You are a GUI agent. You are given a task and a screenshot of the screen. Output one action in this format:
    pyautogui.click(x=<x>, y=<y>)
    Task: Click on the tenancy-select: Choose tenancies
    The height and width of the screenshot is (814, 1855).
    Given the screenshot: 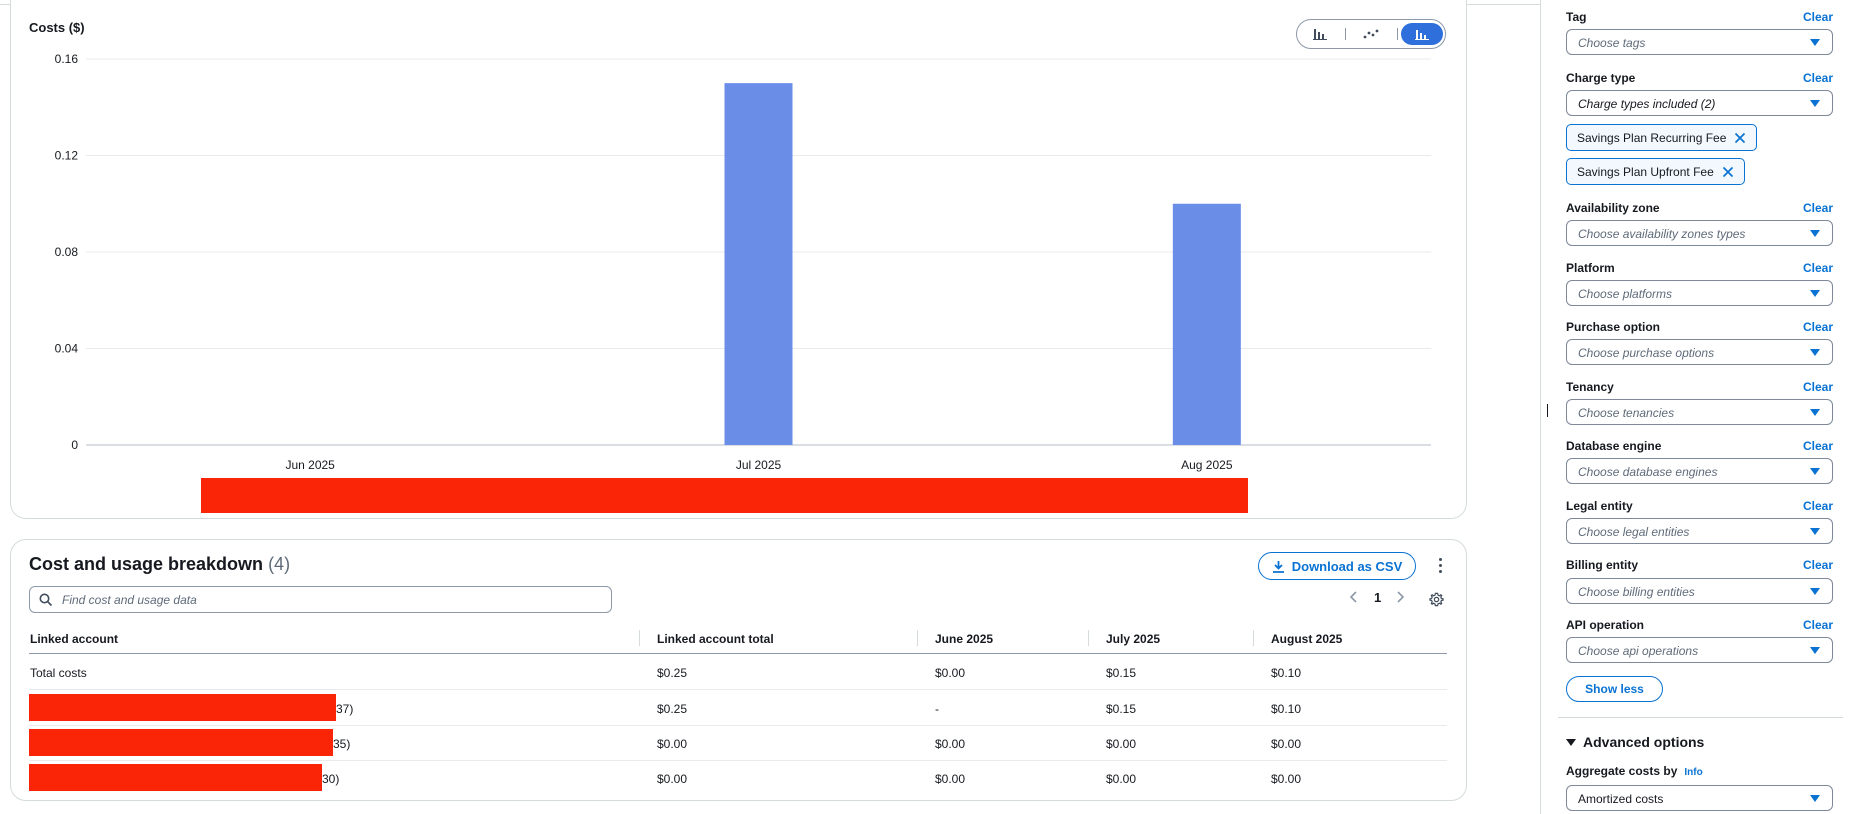 What is the action you would take?
    pyautogui.click(x=1699, y=412)
    